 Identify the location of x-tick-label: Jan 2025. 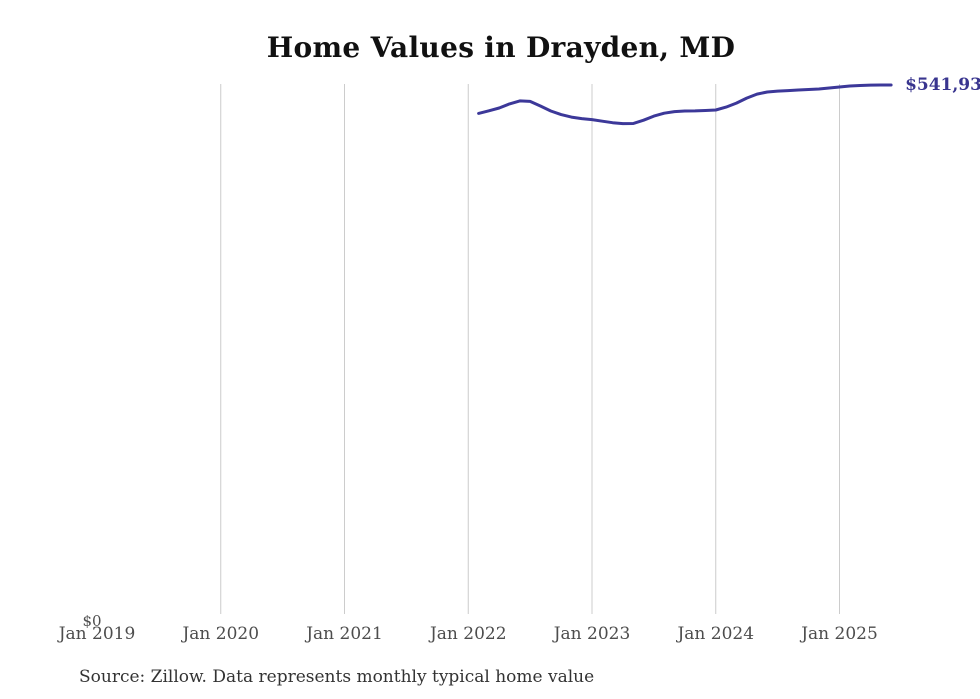
(839, 634).